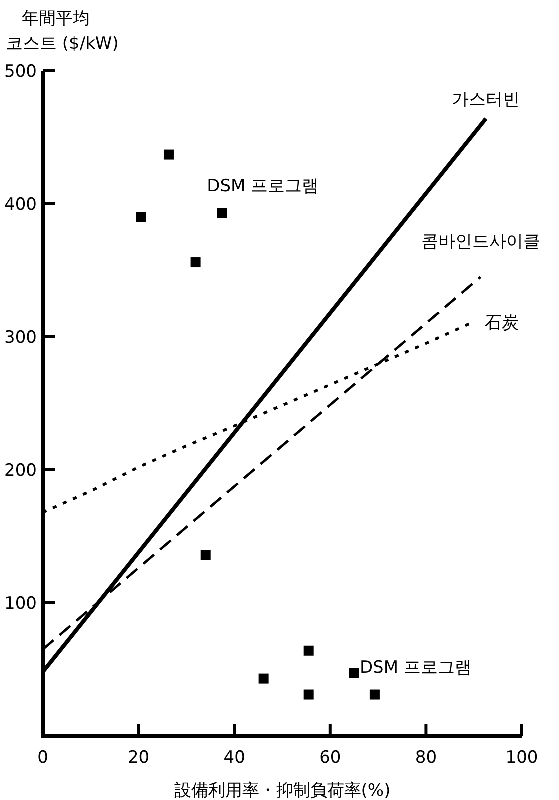 This screenshot has height=800, width=559. I want to click on xtick: 20, so click(139, 758).